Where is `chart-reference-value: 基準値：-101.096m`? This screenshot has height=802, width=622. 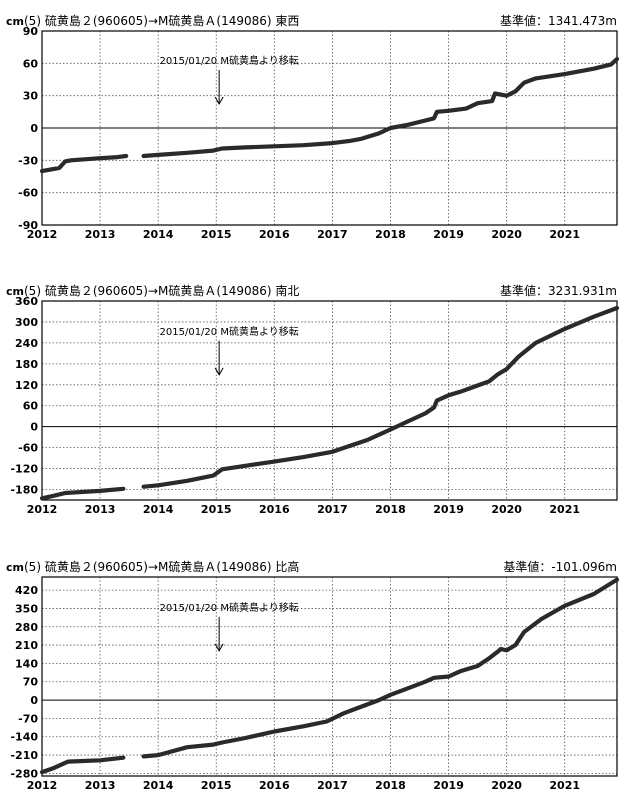
chart-reference-value: 基準値：-101.096m is located at coordinates (560, 566).